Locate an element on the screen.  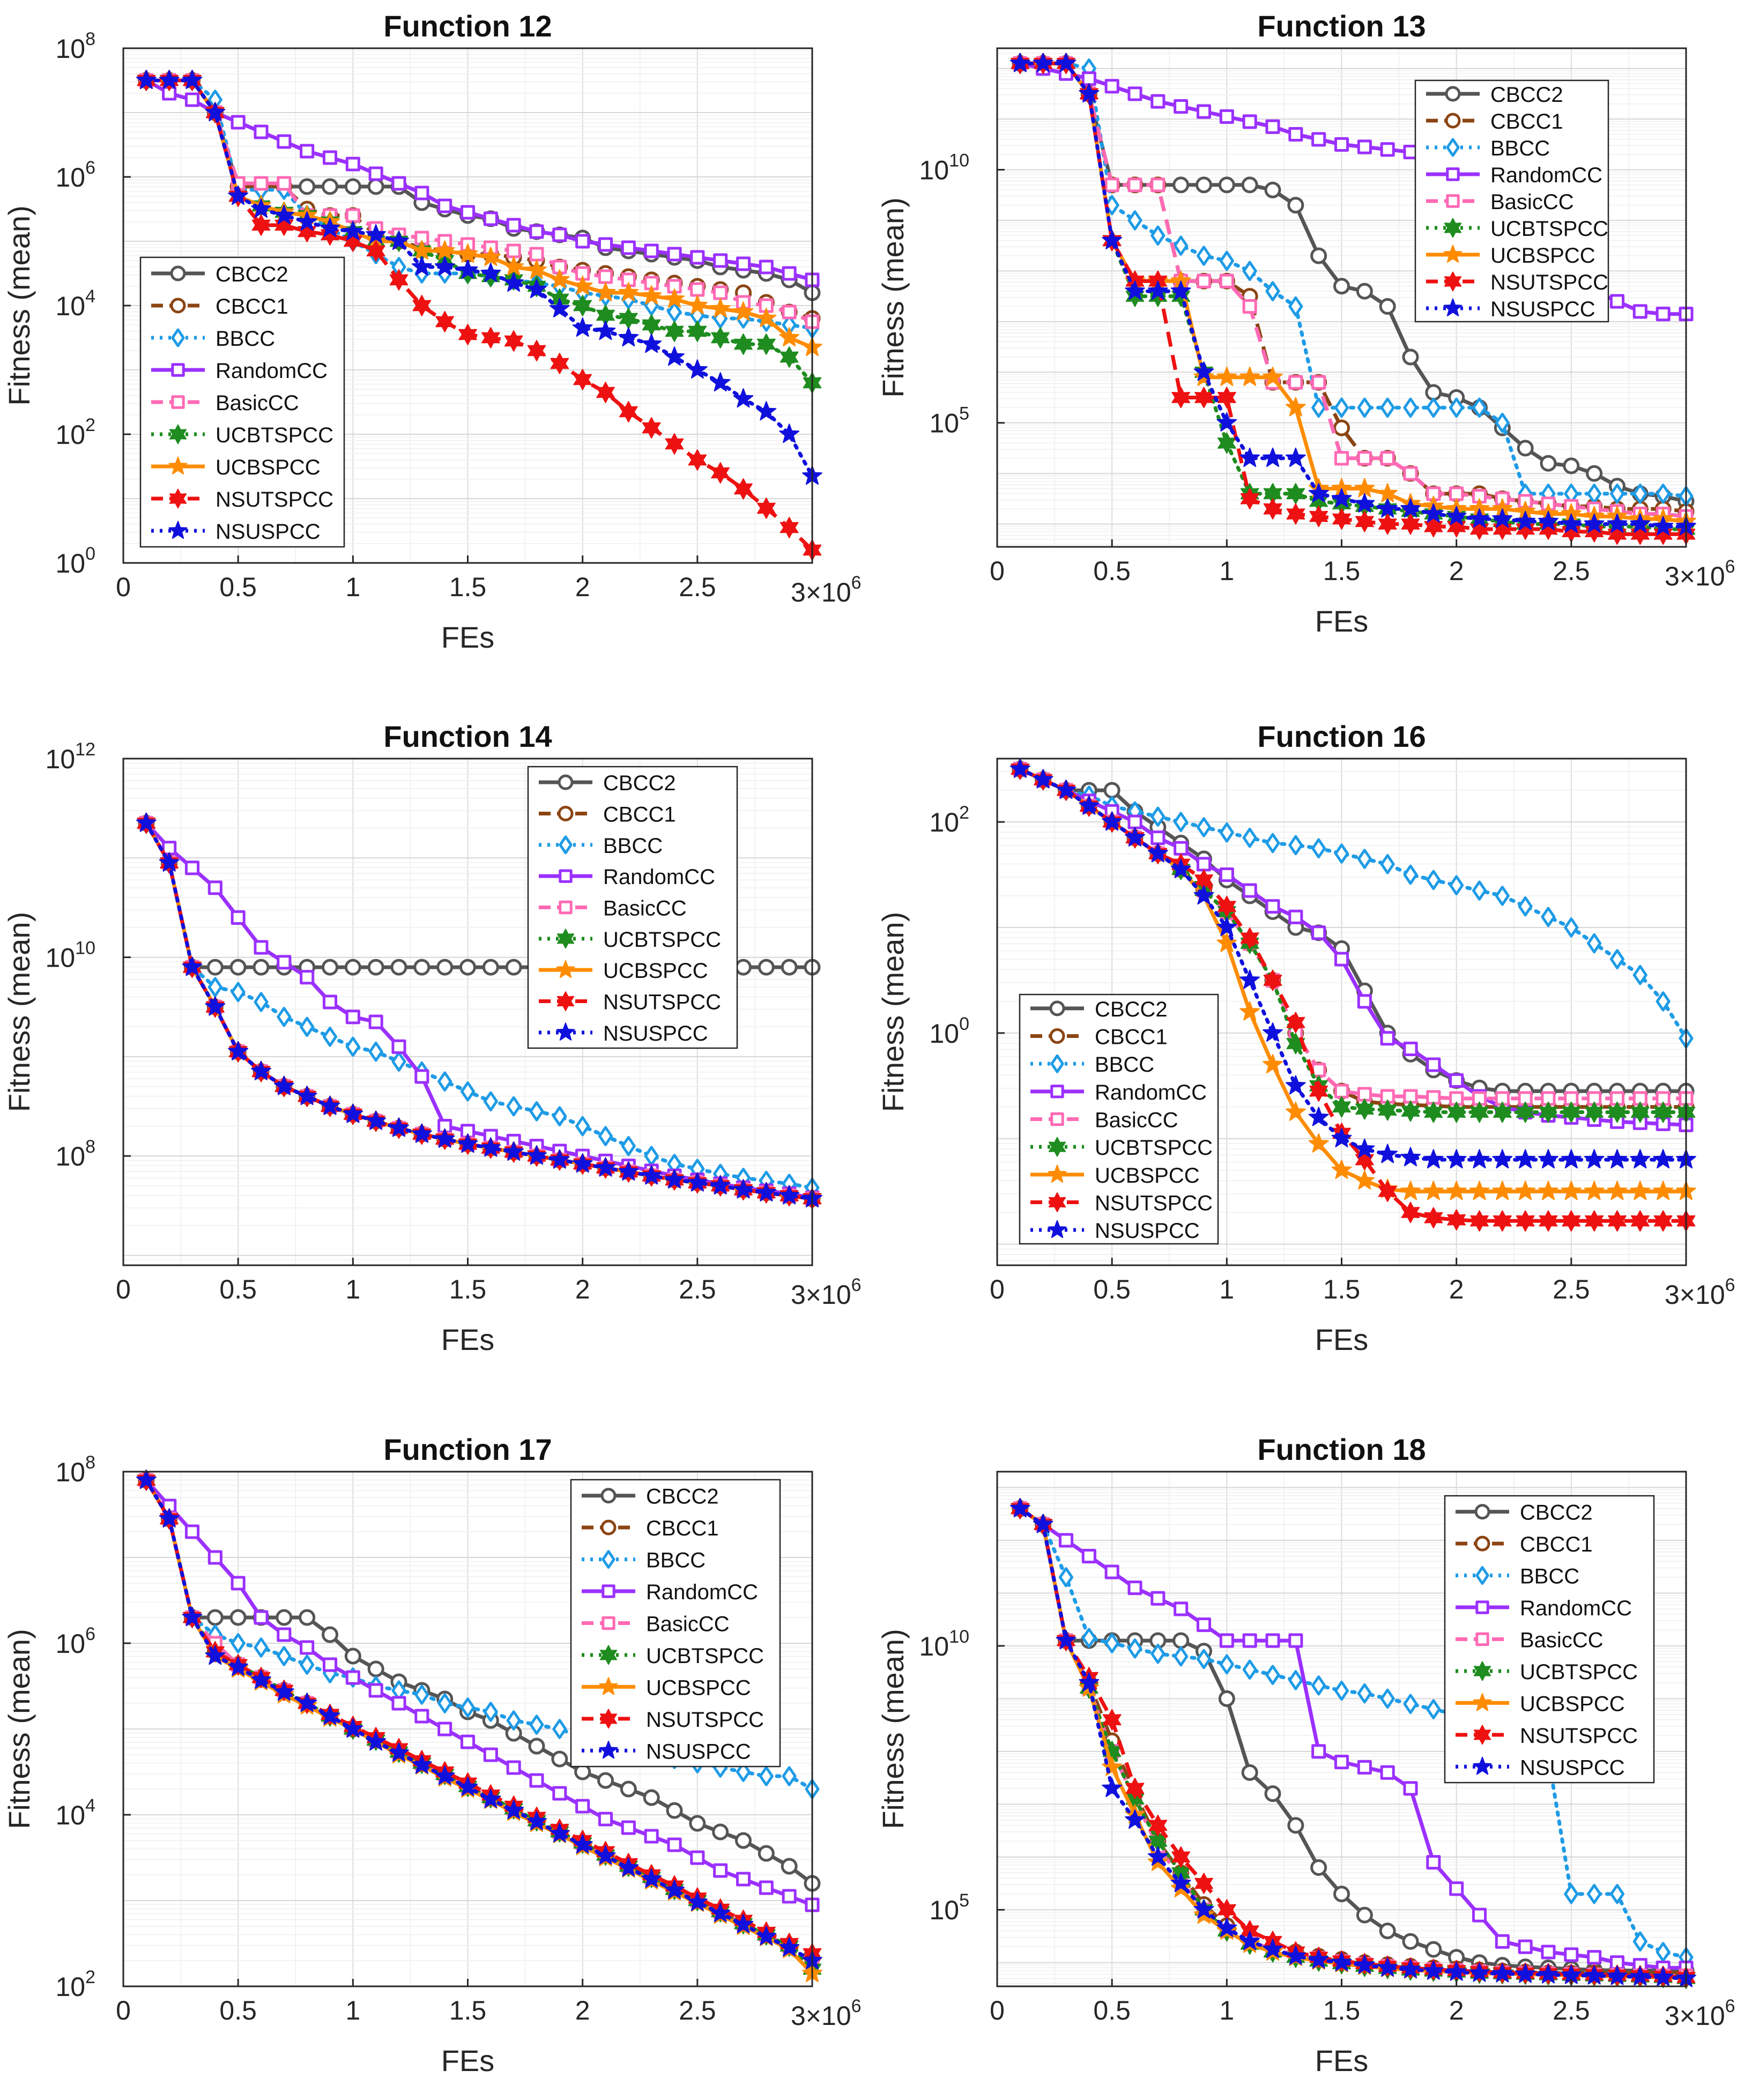
y-tick-exponent: 8 is located at coordinates (90, 39).